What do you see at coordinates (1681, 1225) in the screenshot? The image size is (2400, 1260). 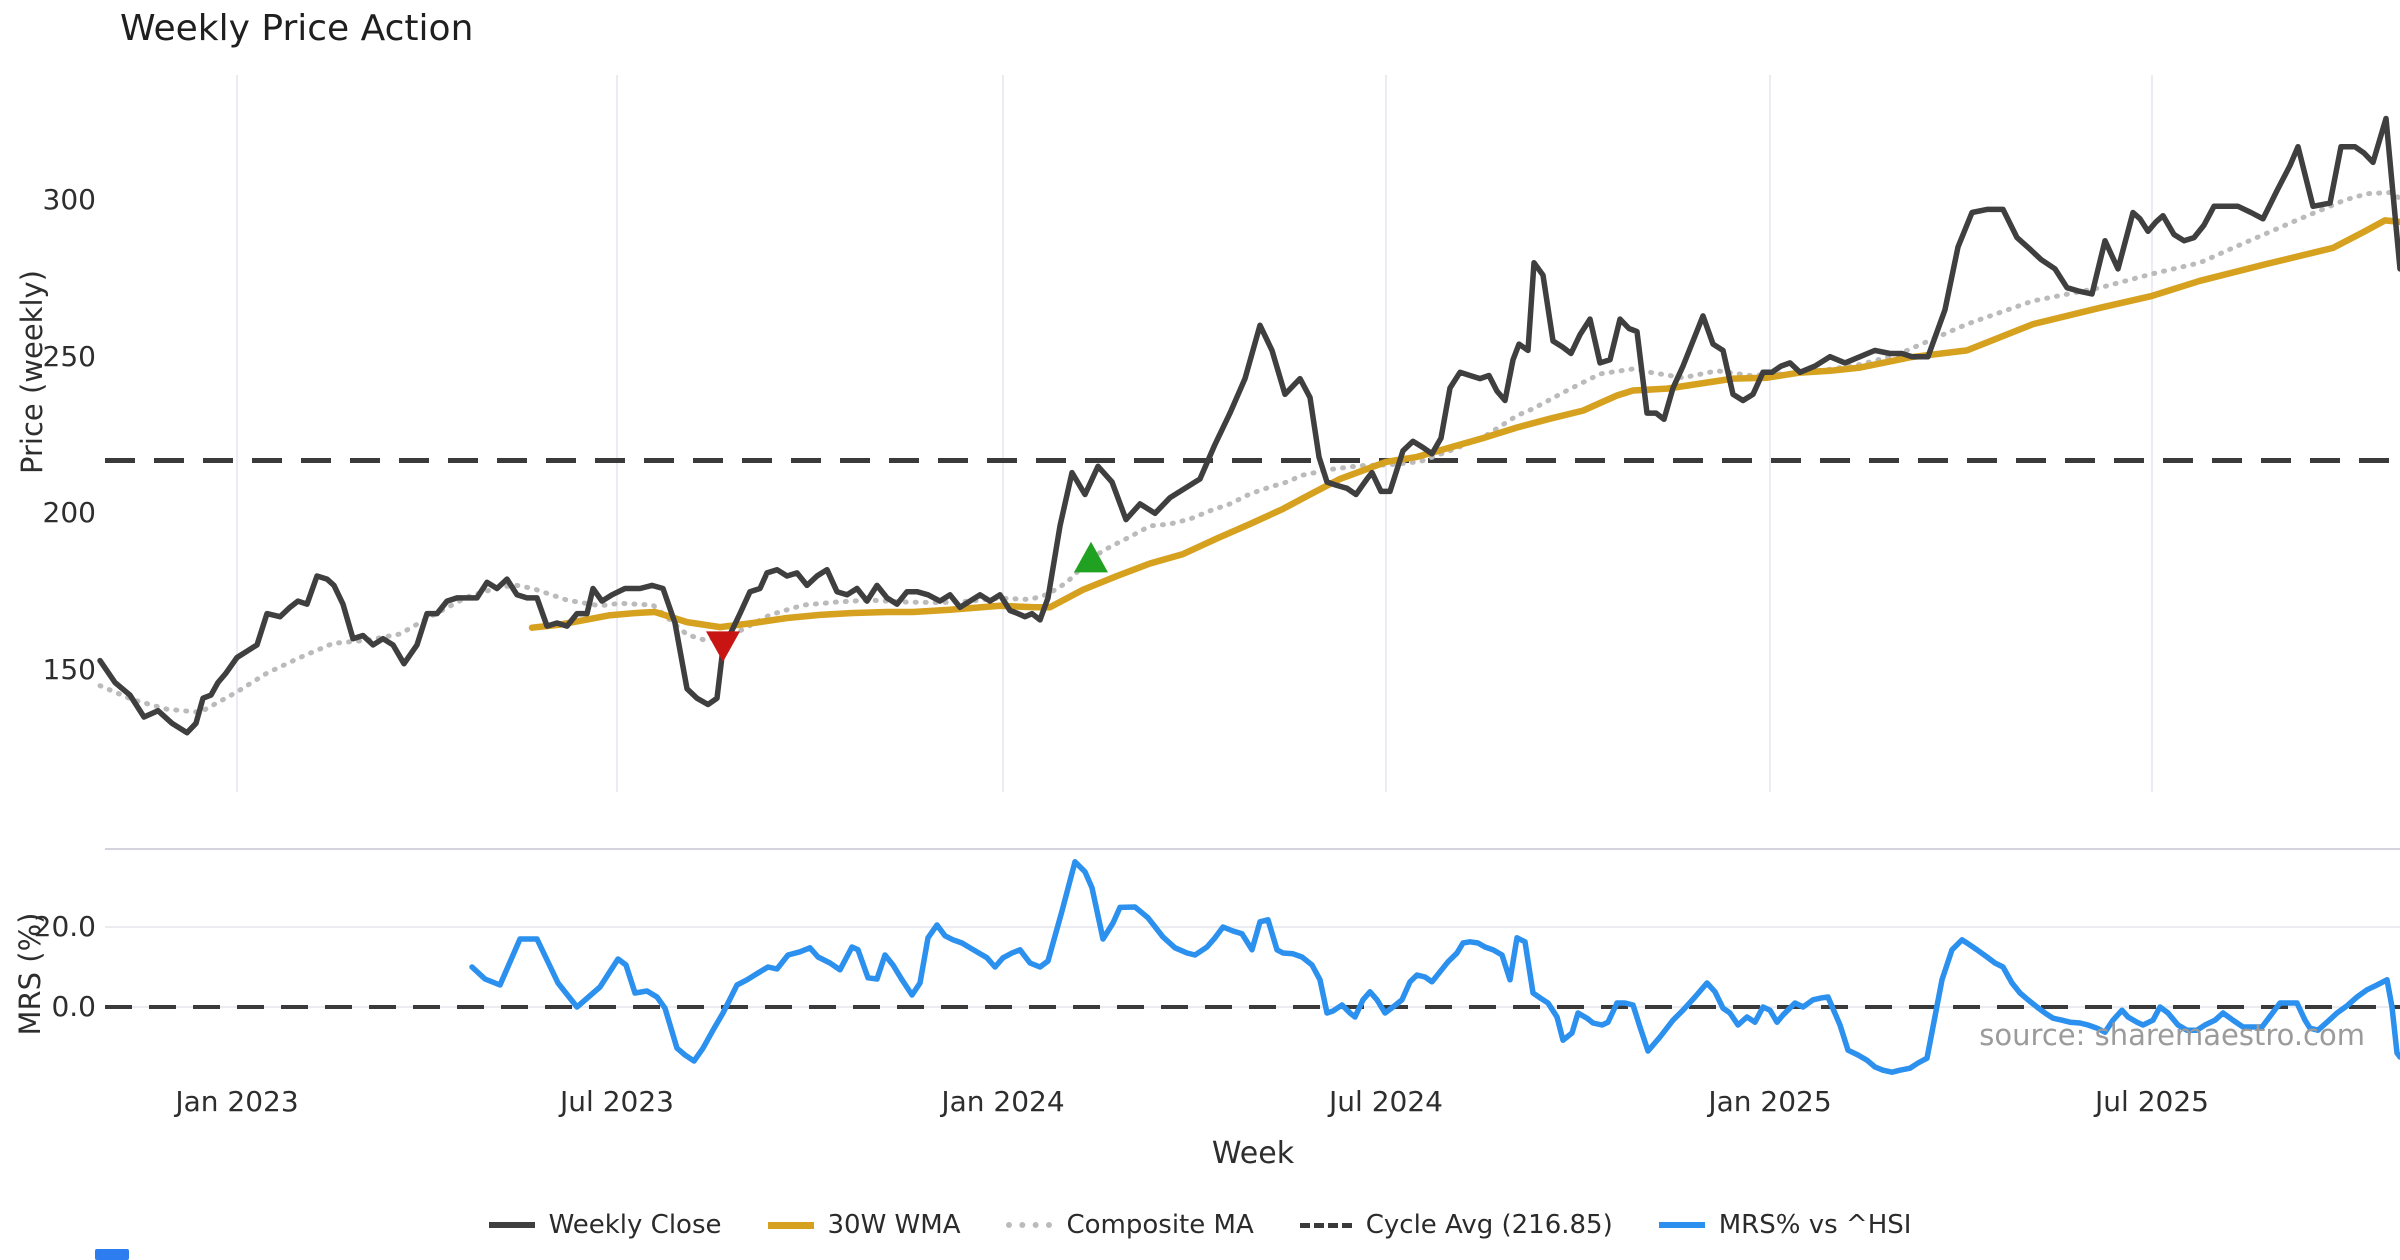 I see `mrs-line-icon` at bounding box center [1681, 1225].